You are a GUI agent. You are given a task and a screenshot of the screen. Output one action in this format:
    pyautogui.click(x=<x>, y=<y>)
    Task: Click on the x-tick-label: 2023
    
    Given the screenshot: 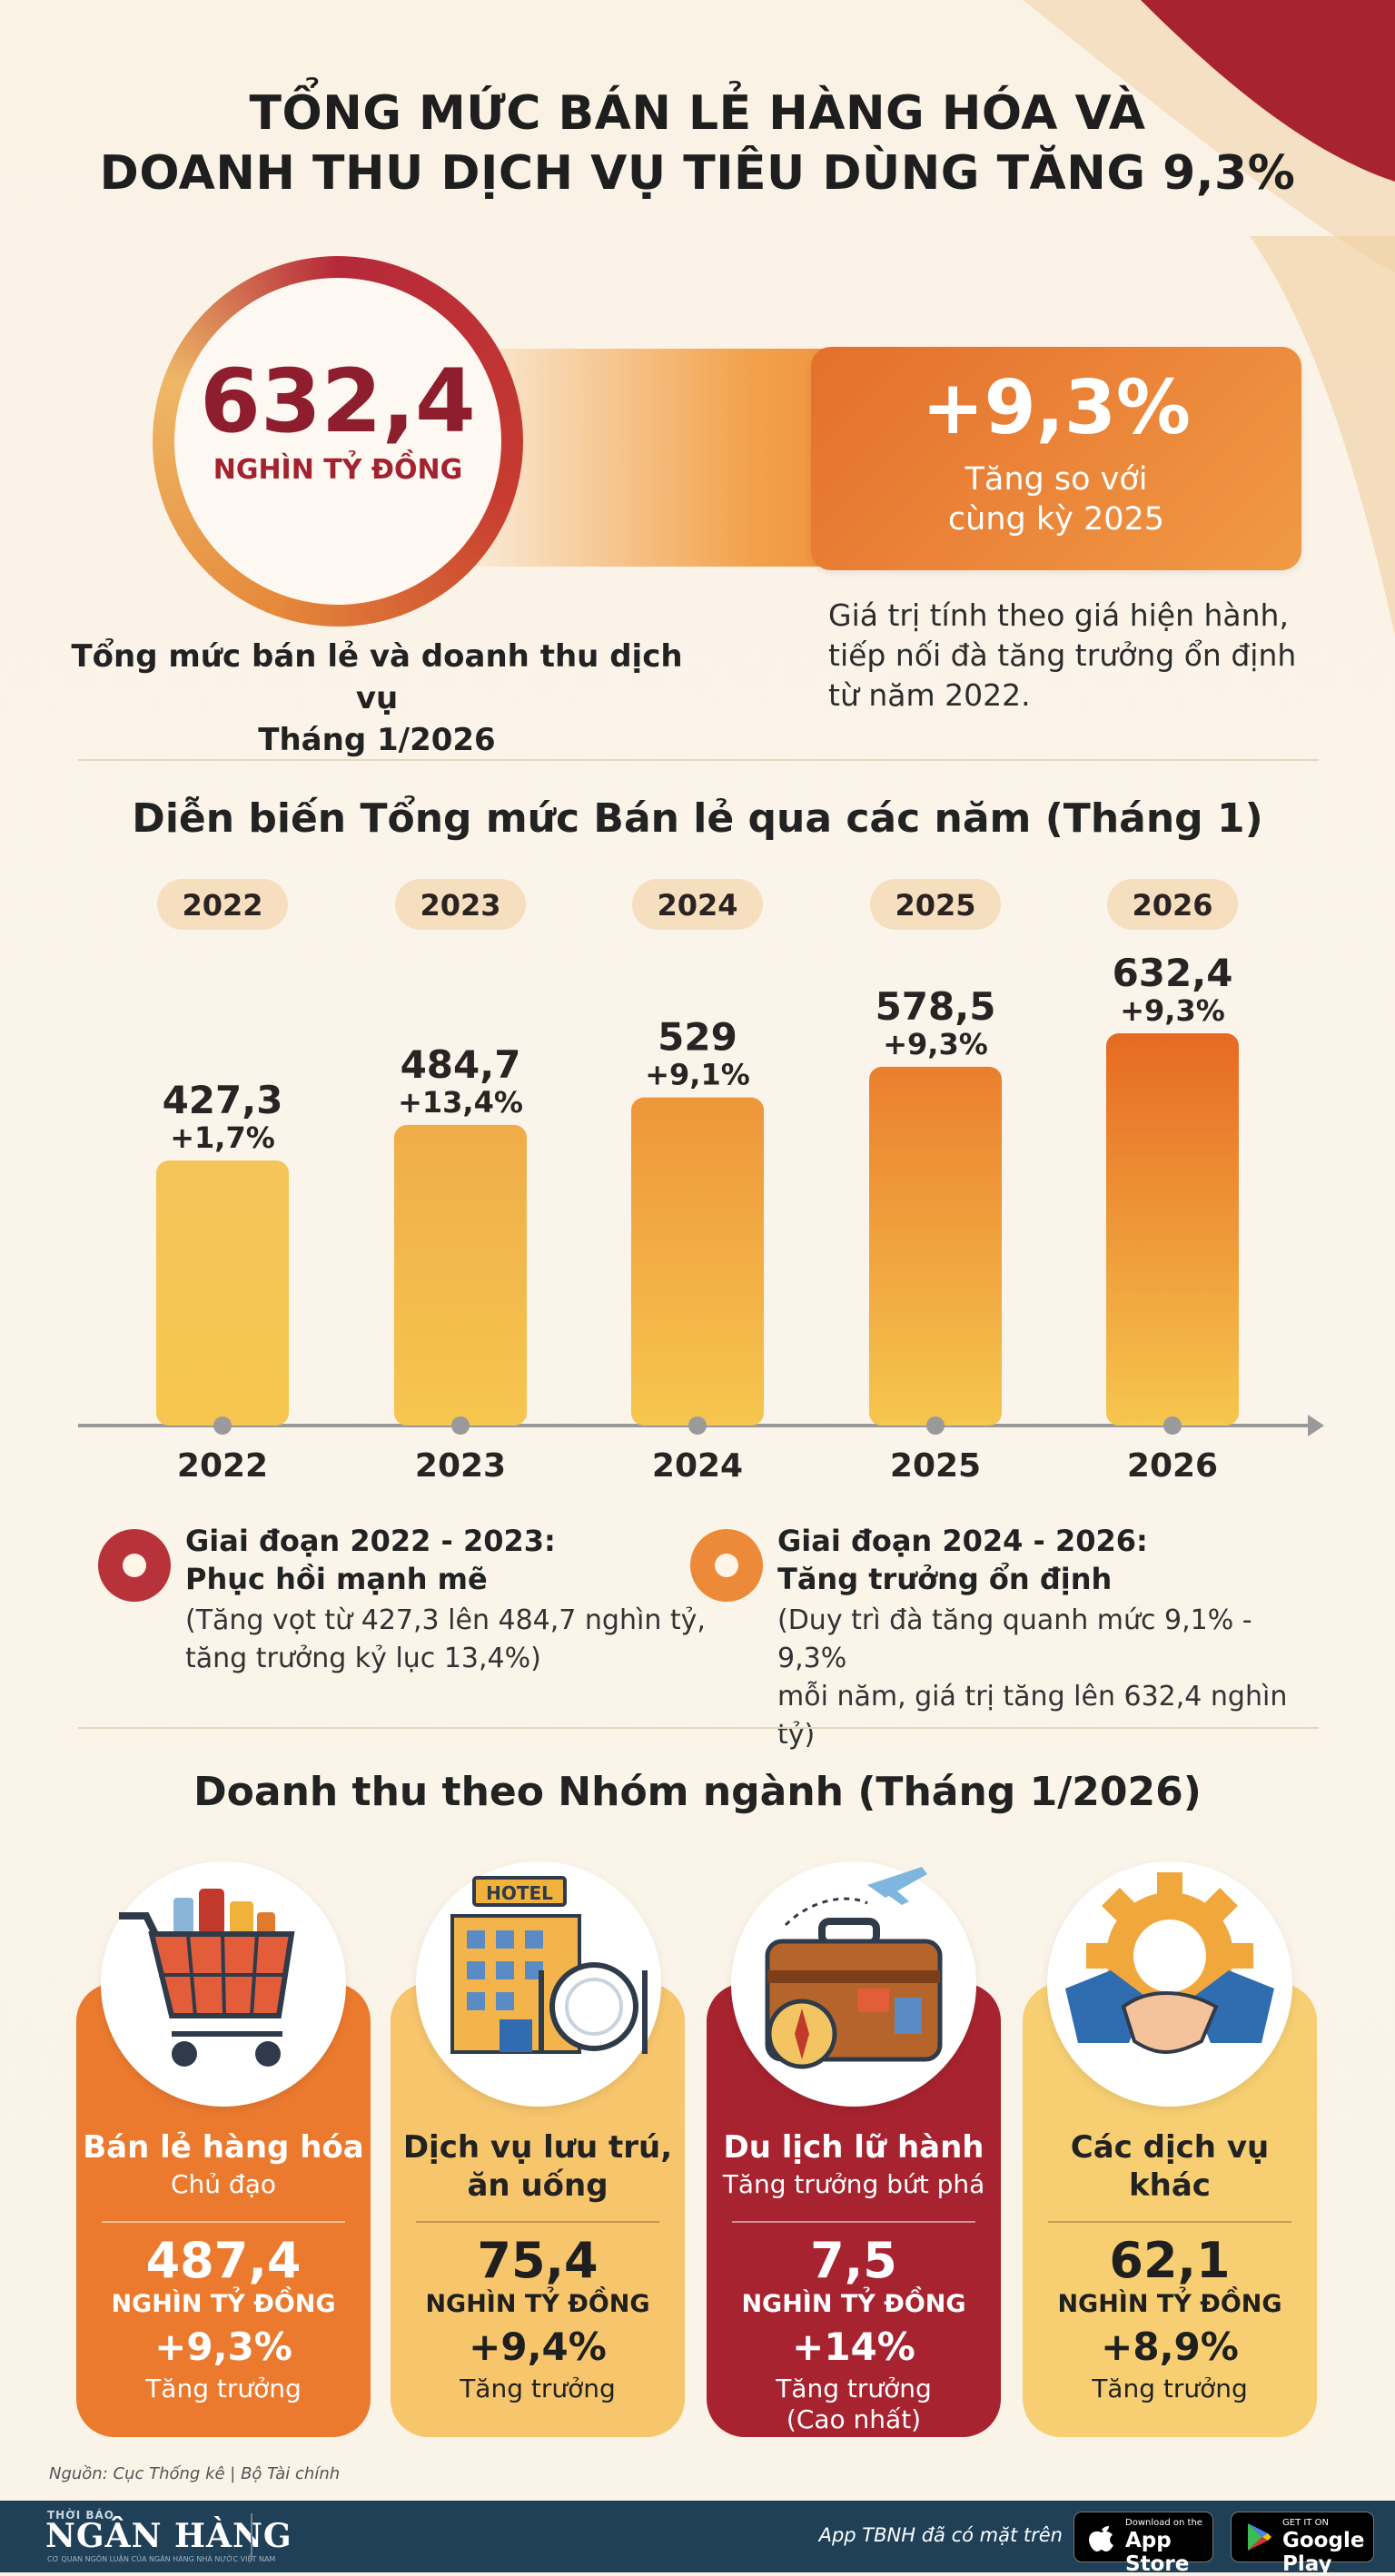 What is the action you would take?
    pyautogui.click(x=460, y=1466)
    